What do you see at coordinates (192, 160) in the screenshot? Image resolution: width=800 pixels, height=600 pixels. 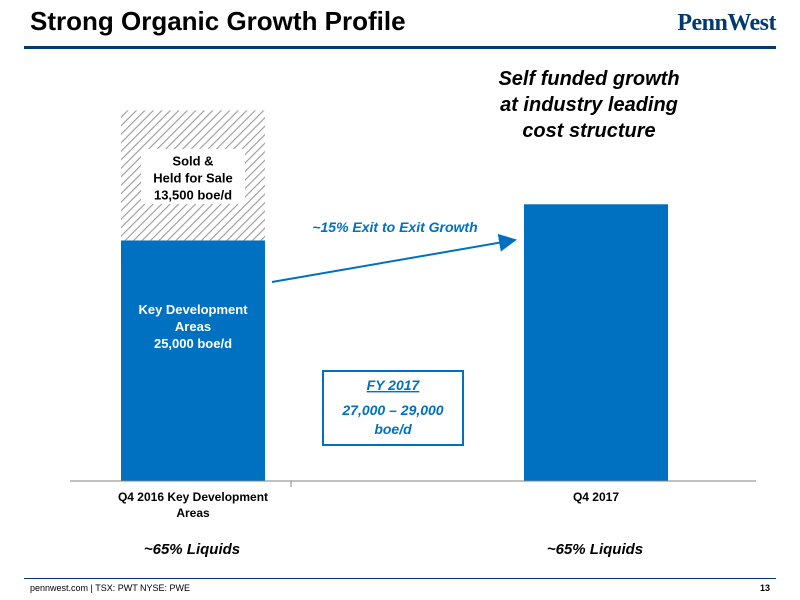 I see `sold-held-label-0: Sold &` at bounding box center [192, 160].